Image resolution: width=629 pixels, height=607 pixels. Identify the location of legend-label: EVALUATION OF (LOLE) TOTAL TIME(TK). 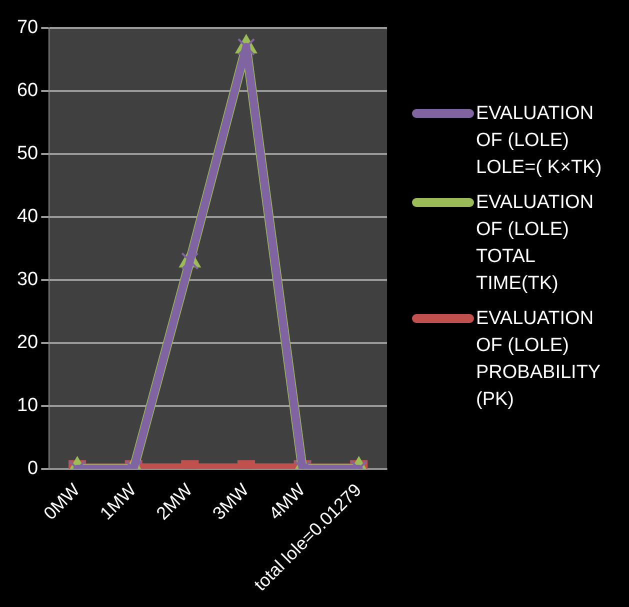
(535, 243).